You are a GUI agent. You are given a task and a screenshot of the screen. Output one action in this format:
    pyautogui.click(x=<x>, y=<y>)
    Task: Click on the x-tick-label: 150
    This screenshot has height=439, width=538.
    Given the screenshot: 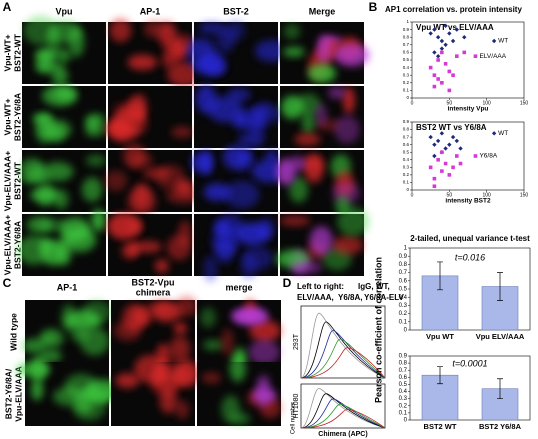 What is the action you would take?
    pyautogui.click(x=524, y=195)
    